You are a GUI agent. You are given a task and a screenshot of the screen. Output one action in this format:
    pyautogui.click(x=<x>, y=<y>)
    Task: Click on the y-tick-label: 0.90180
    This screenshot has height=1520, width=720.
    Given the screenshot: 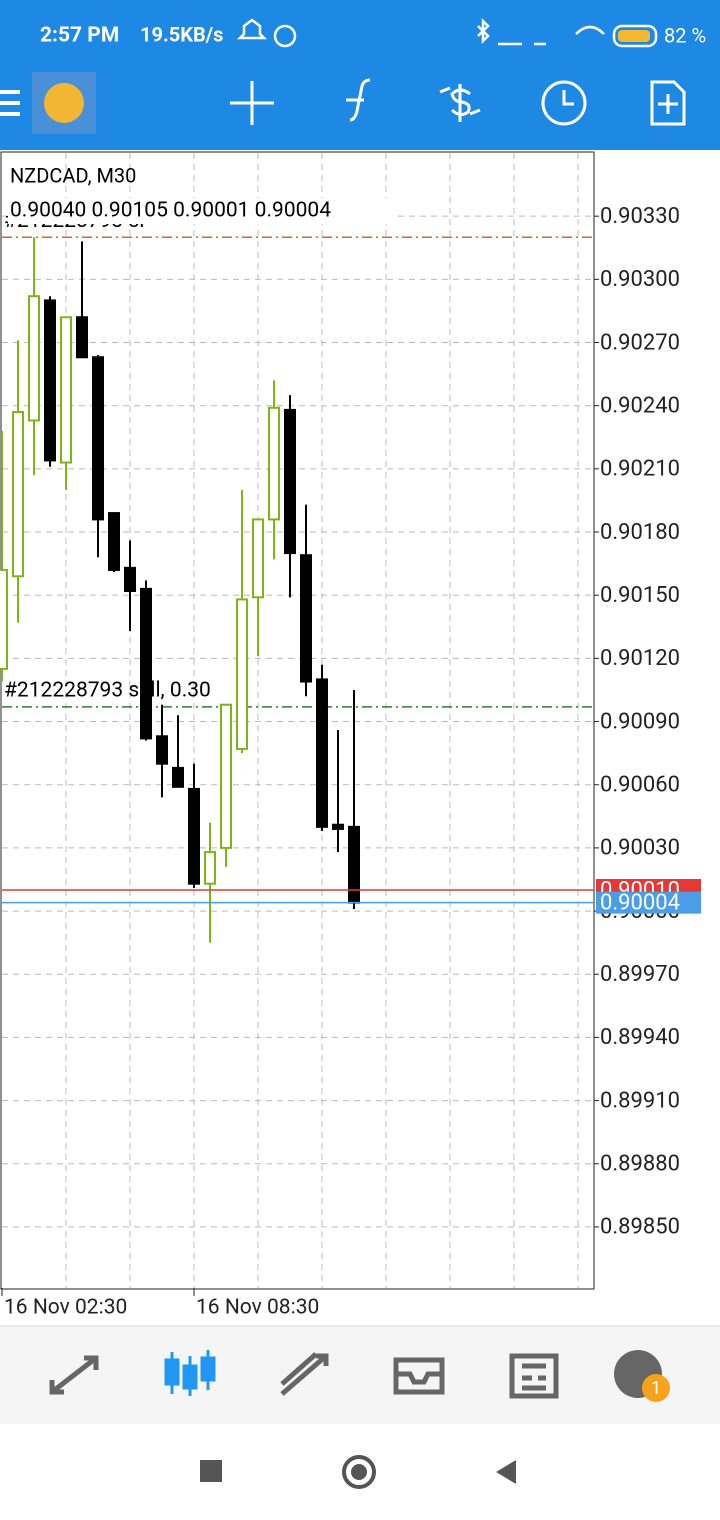 What is the action you would take?
    pyautogui.click(x=640, y=532)
    